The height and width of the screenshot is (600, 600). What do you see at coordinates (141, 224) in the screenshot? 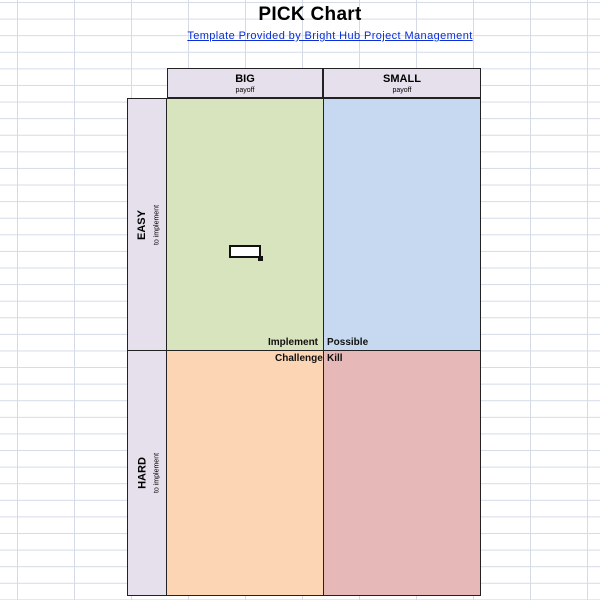
I see `row-header-easy-label: EASY` at bounding box center [141, 224].